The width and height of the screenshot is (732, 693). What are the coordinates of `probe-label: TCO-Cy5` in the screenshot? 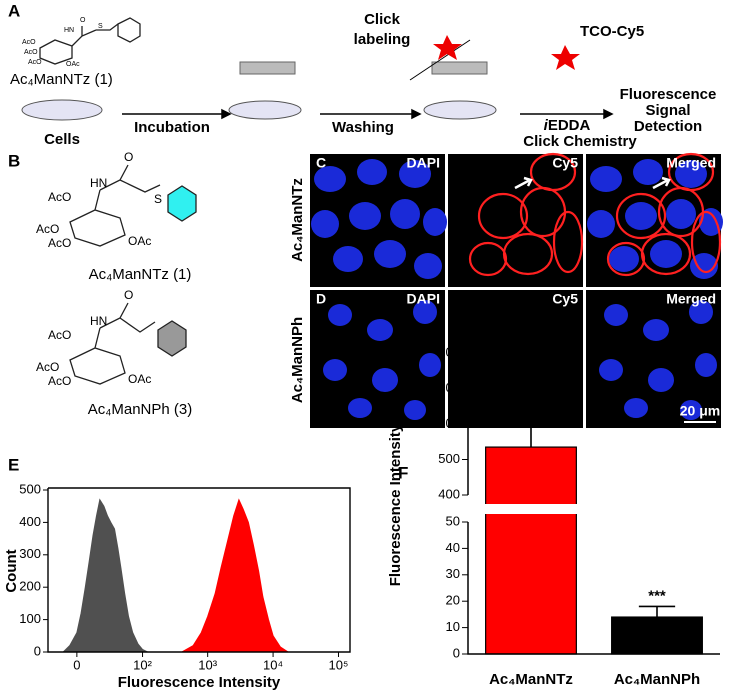 It's located at (612, 31).